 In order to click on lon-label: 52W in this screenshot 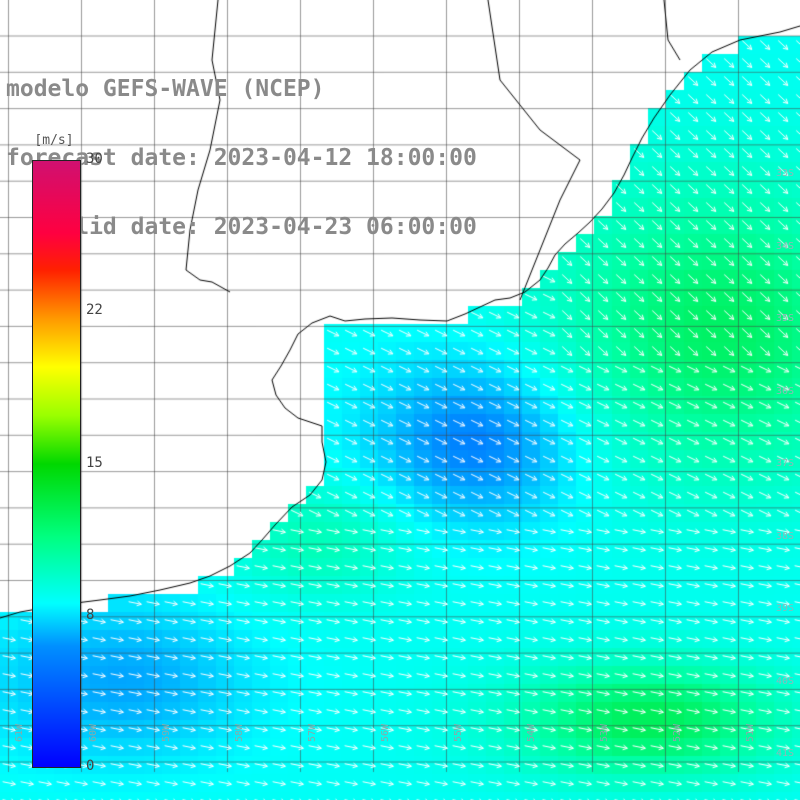, I will do `click(677, 732)`.